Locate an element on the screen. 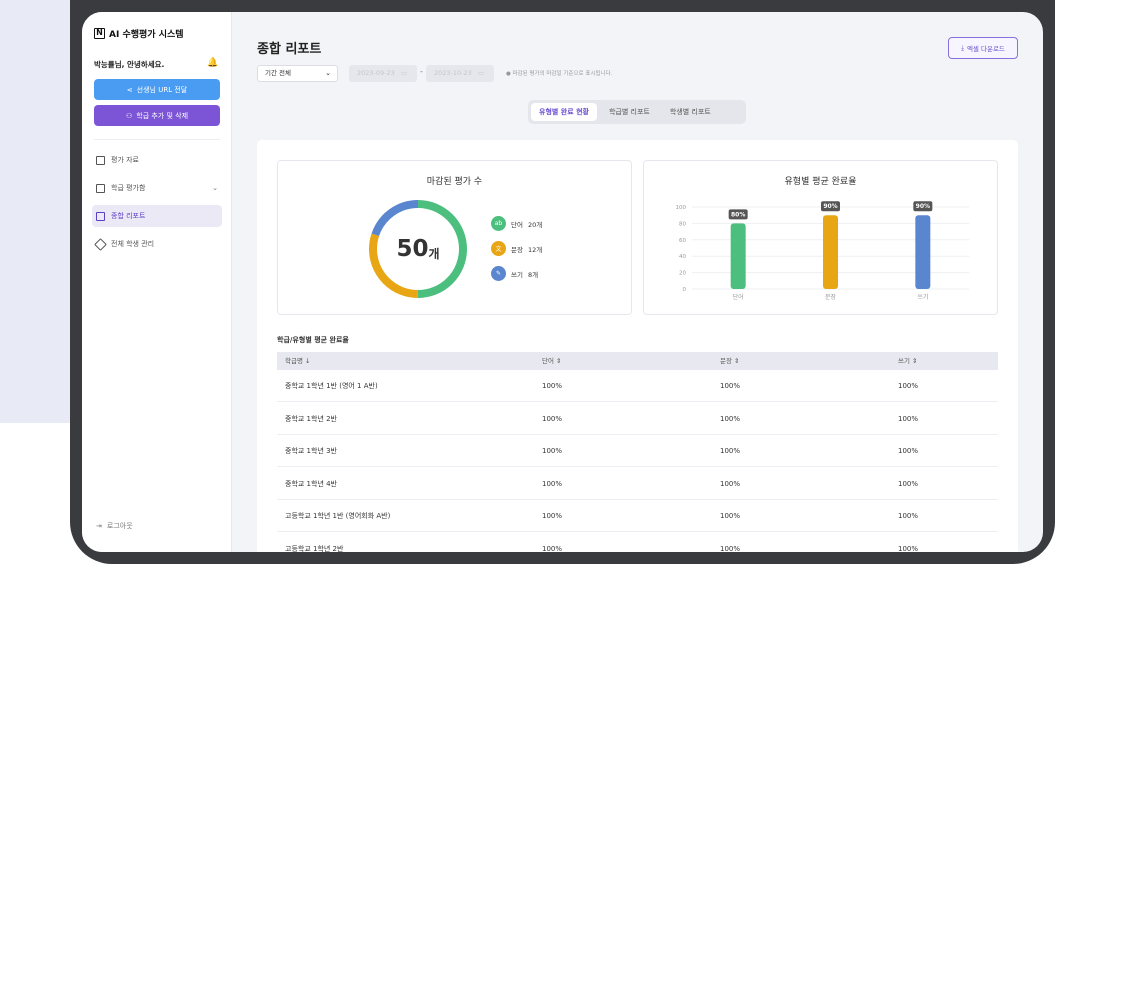 The width and height of the screenshot is (1125, 984). legend-count: 20개 is located at coordinates (535, 224).